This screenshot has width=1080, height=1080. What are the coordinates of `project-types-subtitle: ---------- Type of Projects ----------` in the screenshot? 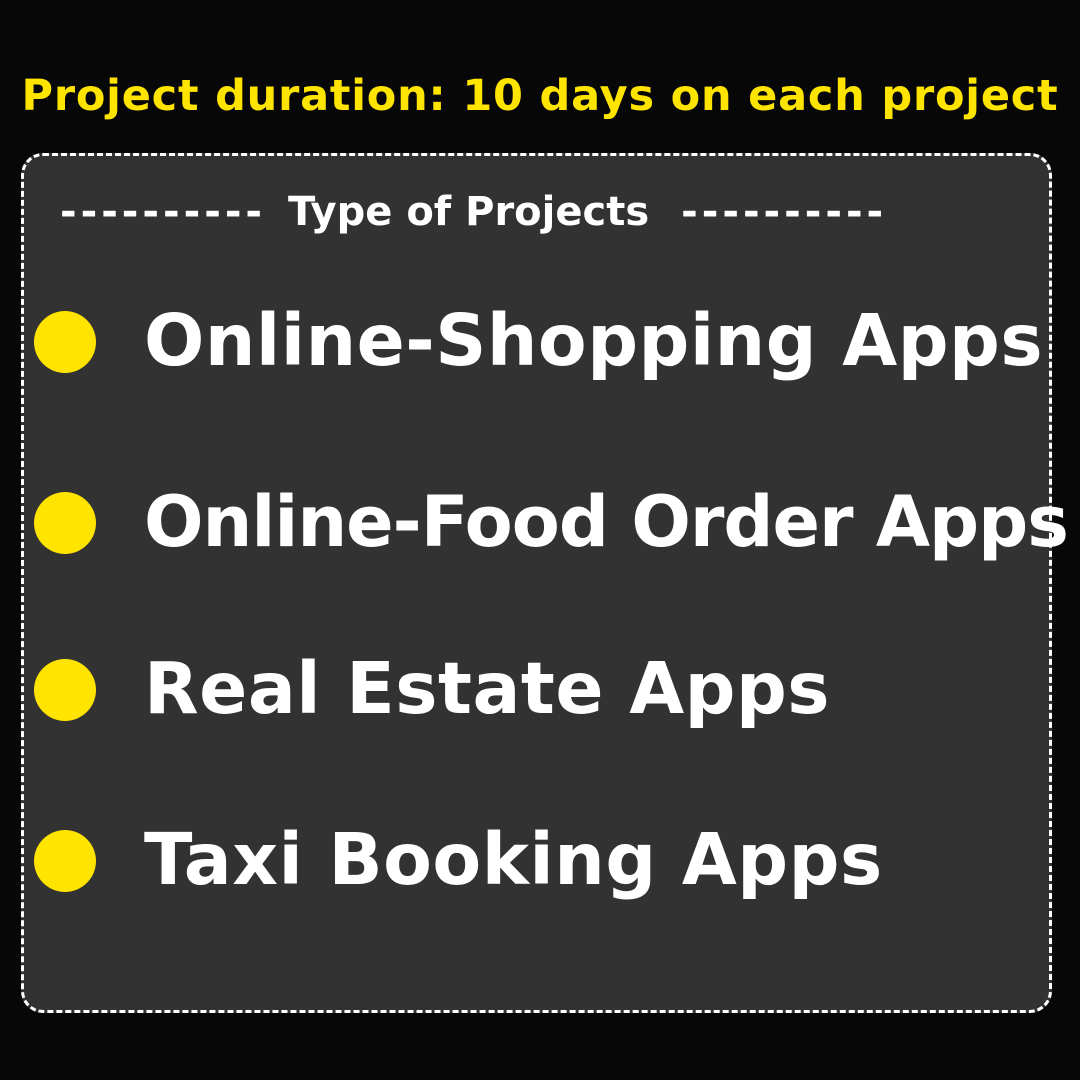 It's located at (510, 212).